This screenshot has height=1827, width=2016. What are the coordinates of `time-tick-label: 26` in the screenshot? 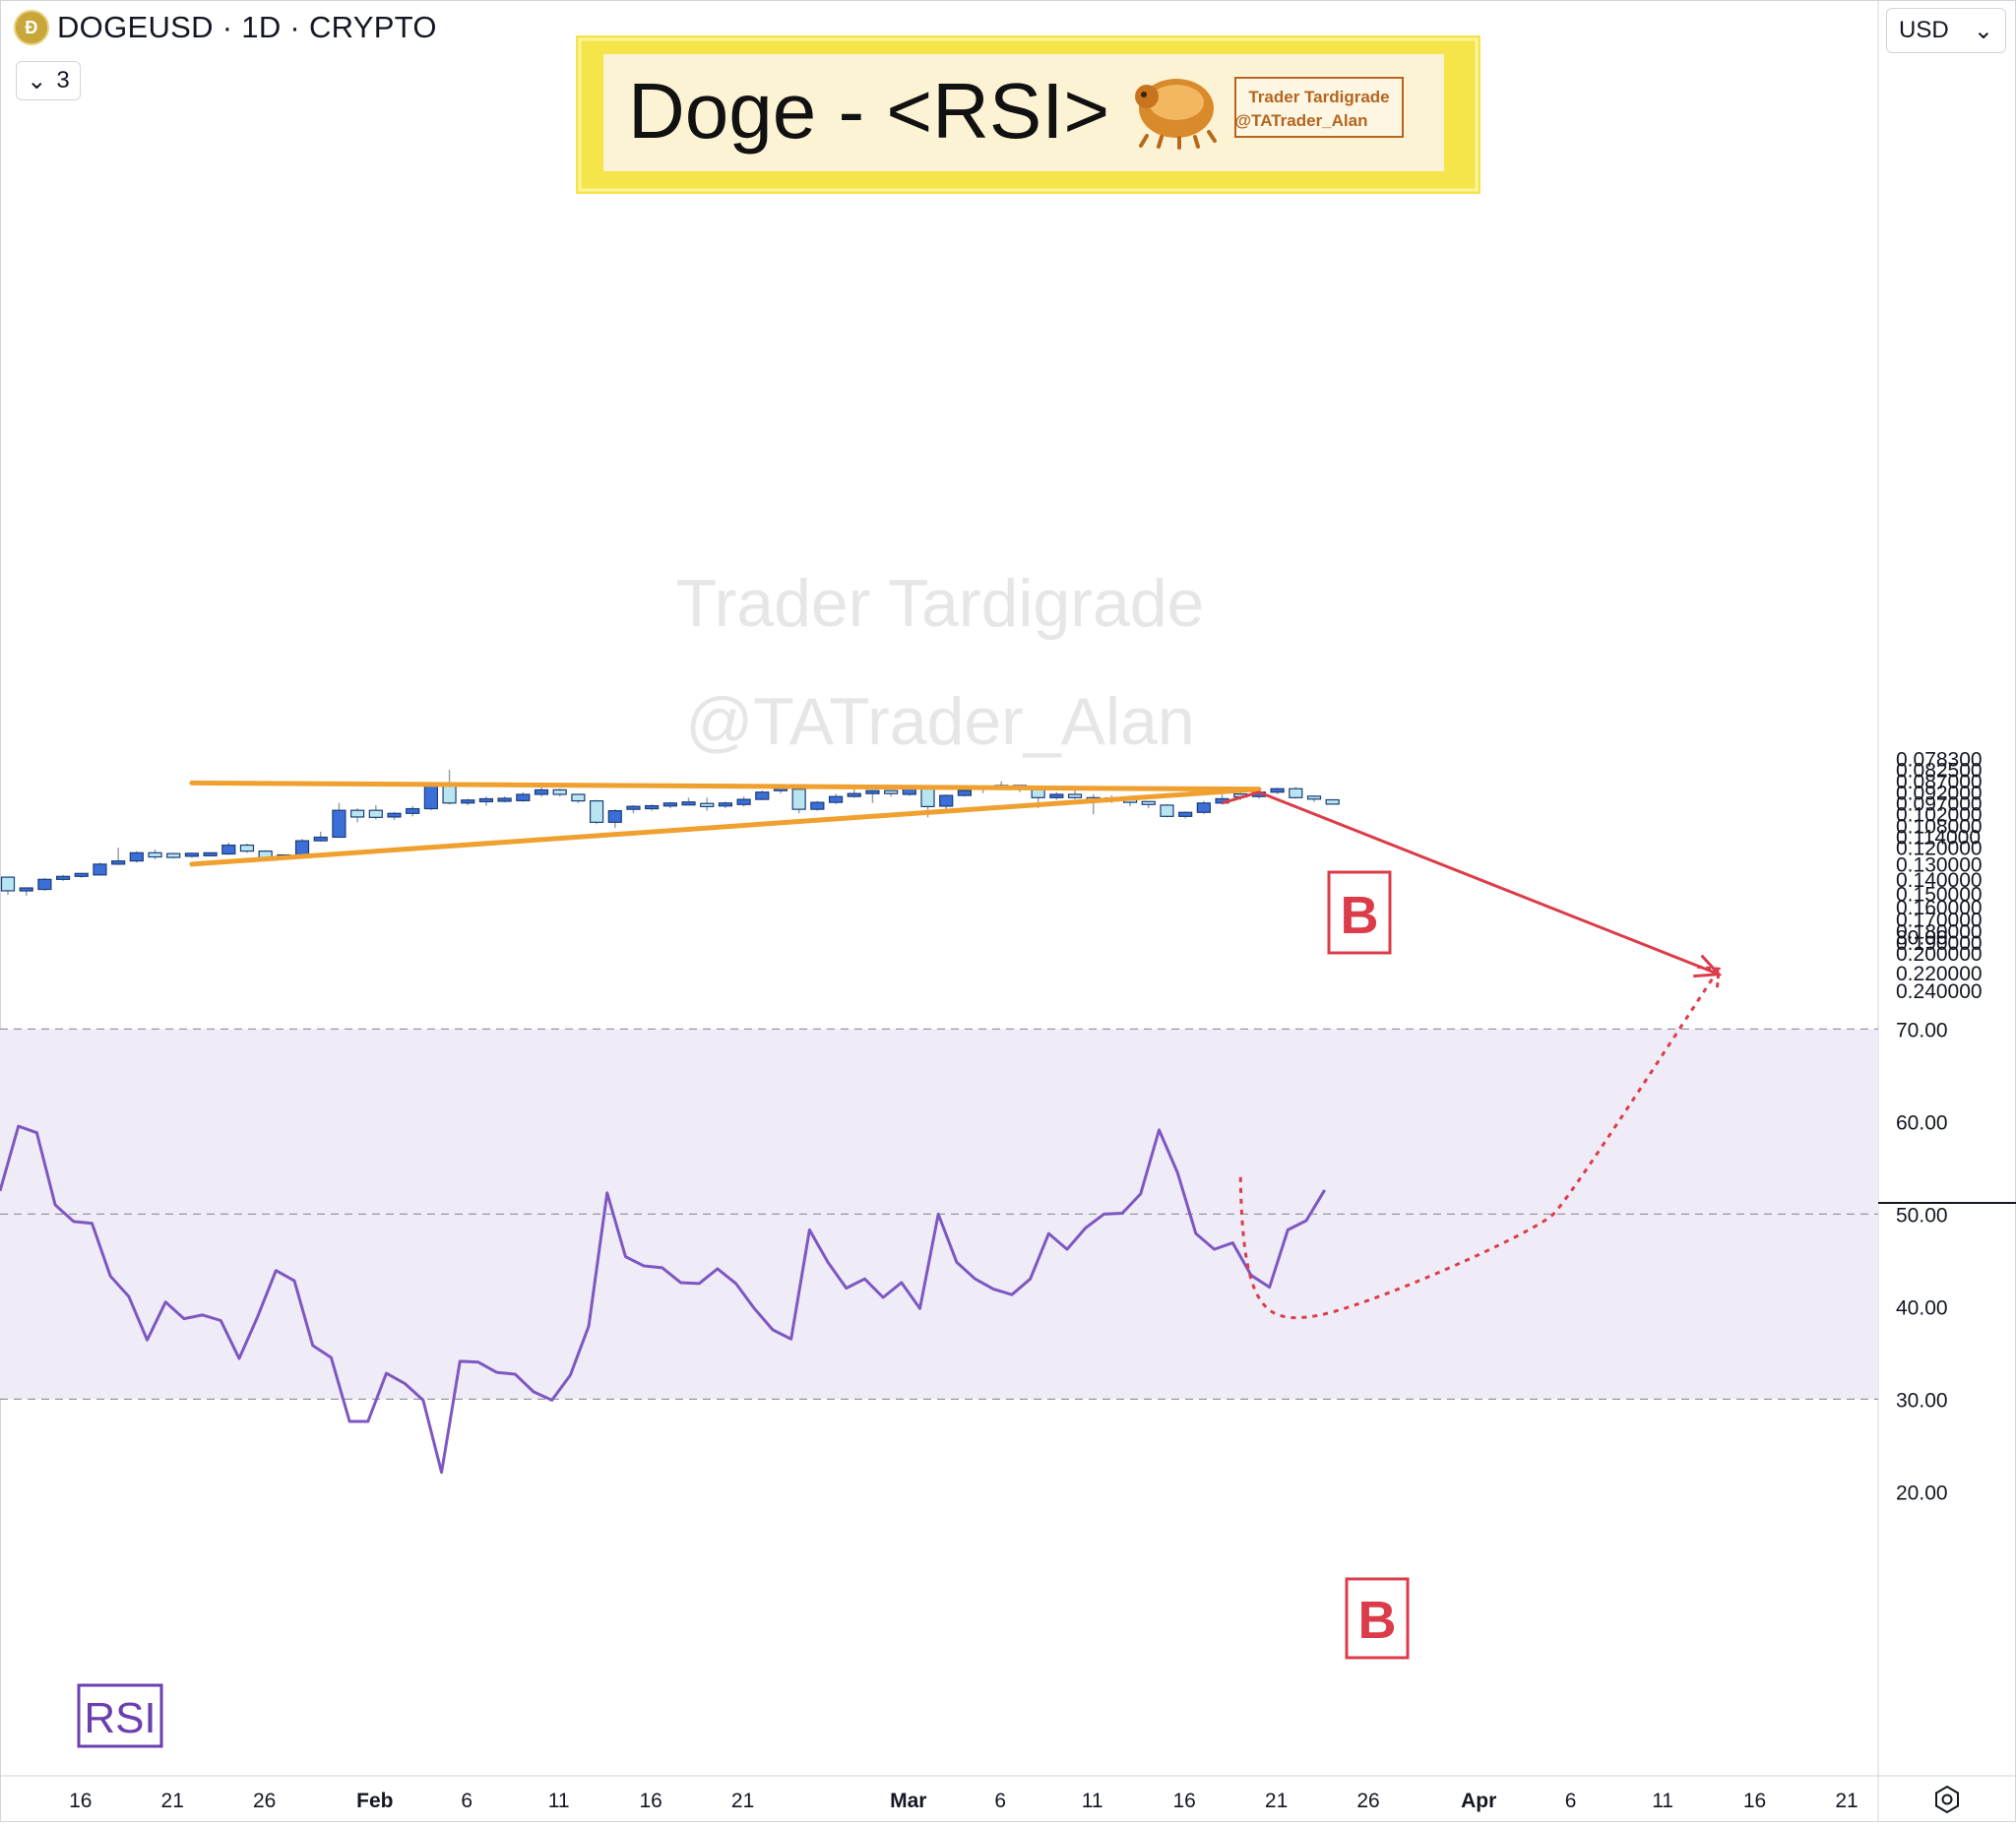 It's located at (1367, 1801).